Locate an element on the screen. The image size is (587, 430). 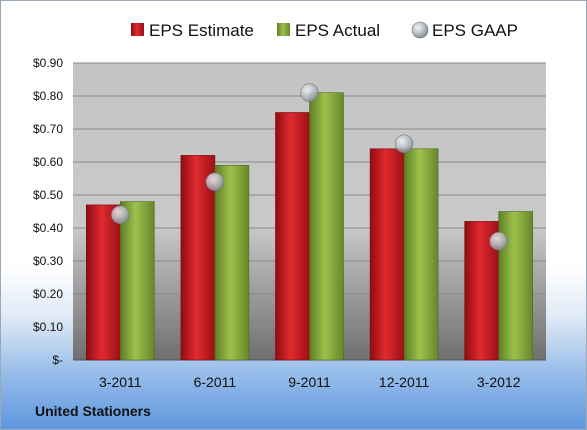
y-tick-label: $0.20 is located at coordinates (48, 294).